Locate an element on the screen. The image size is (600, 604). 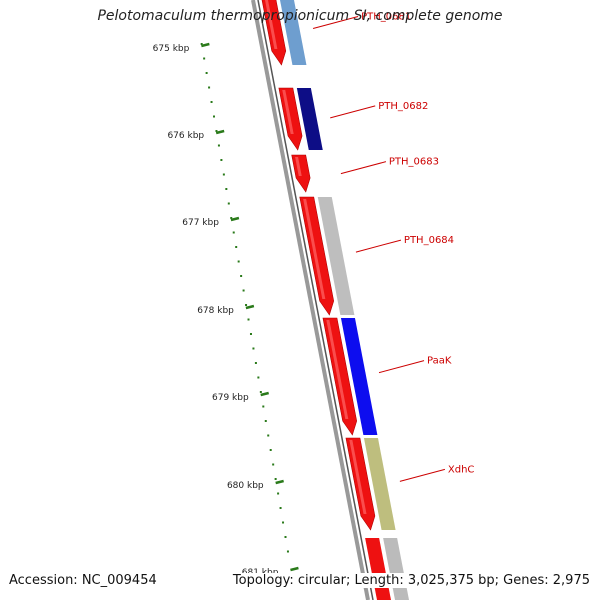
accession-text: Accession: NC_009454 is located at coordinates (83, 580).